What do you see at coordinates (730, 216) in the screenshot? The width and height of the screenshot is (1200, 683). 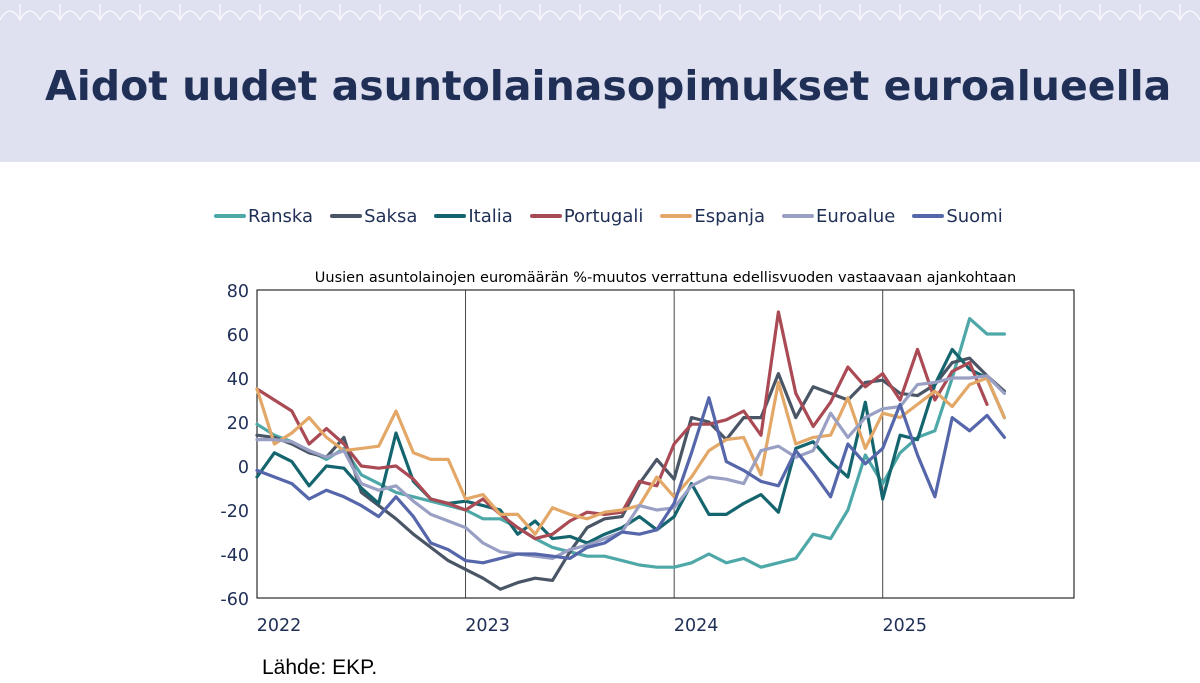 I see `legend-label: Espanja` at bounding box center [730, 216].